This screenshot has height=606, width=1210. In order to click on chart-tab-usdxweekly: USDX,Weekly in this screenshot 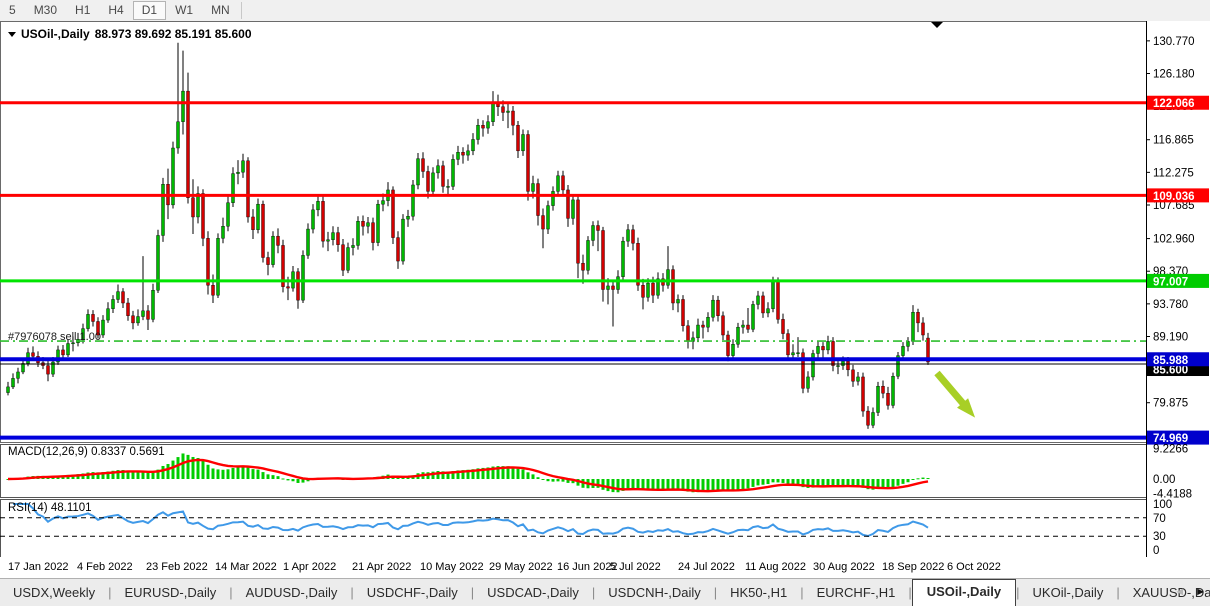, I will do `click(54, 592)`.